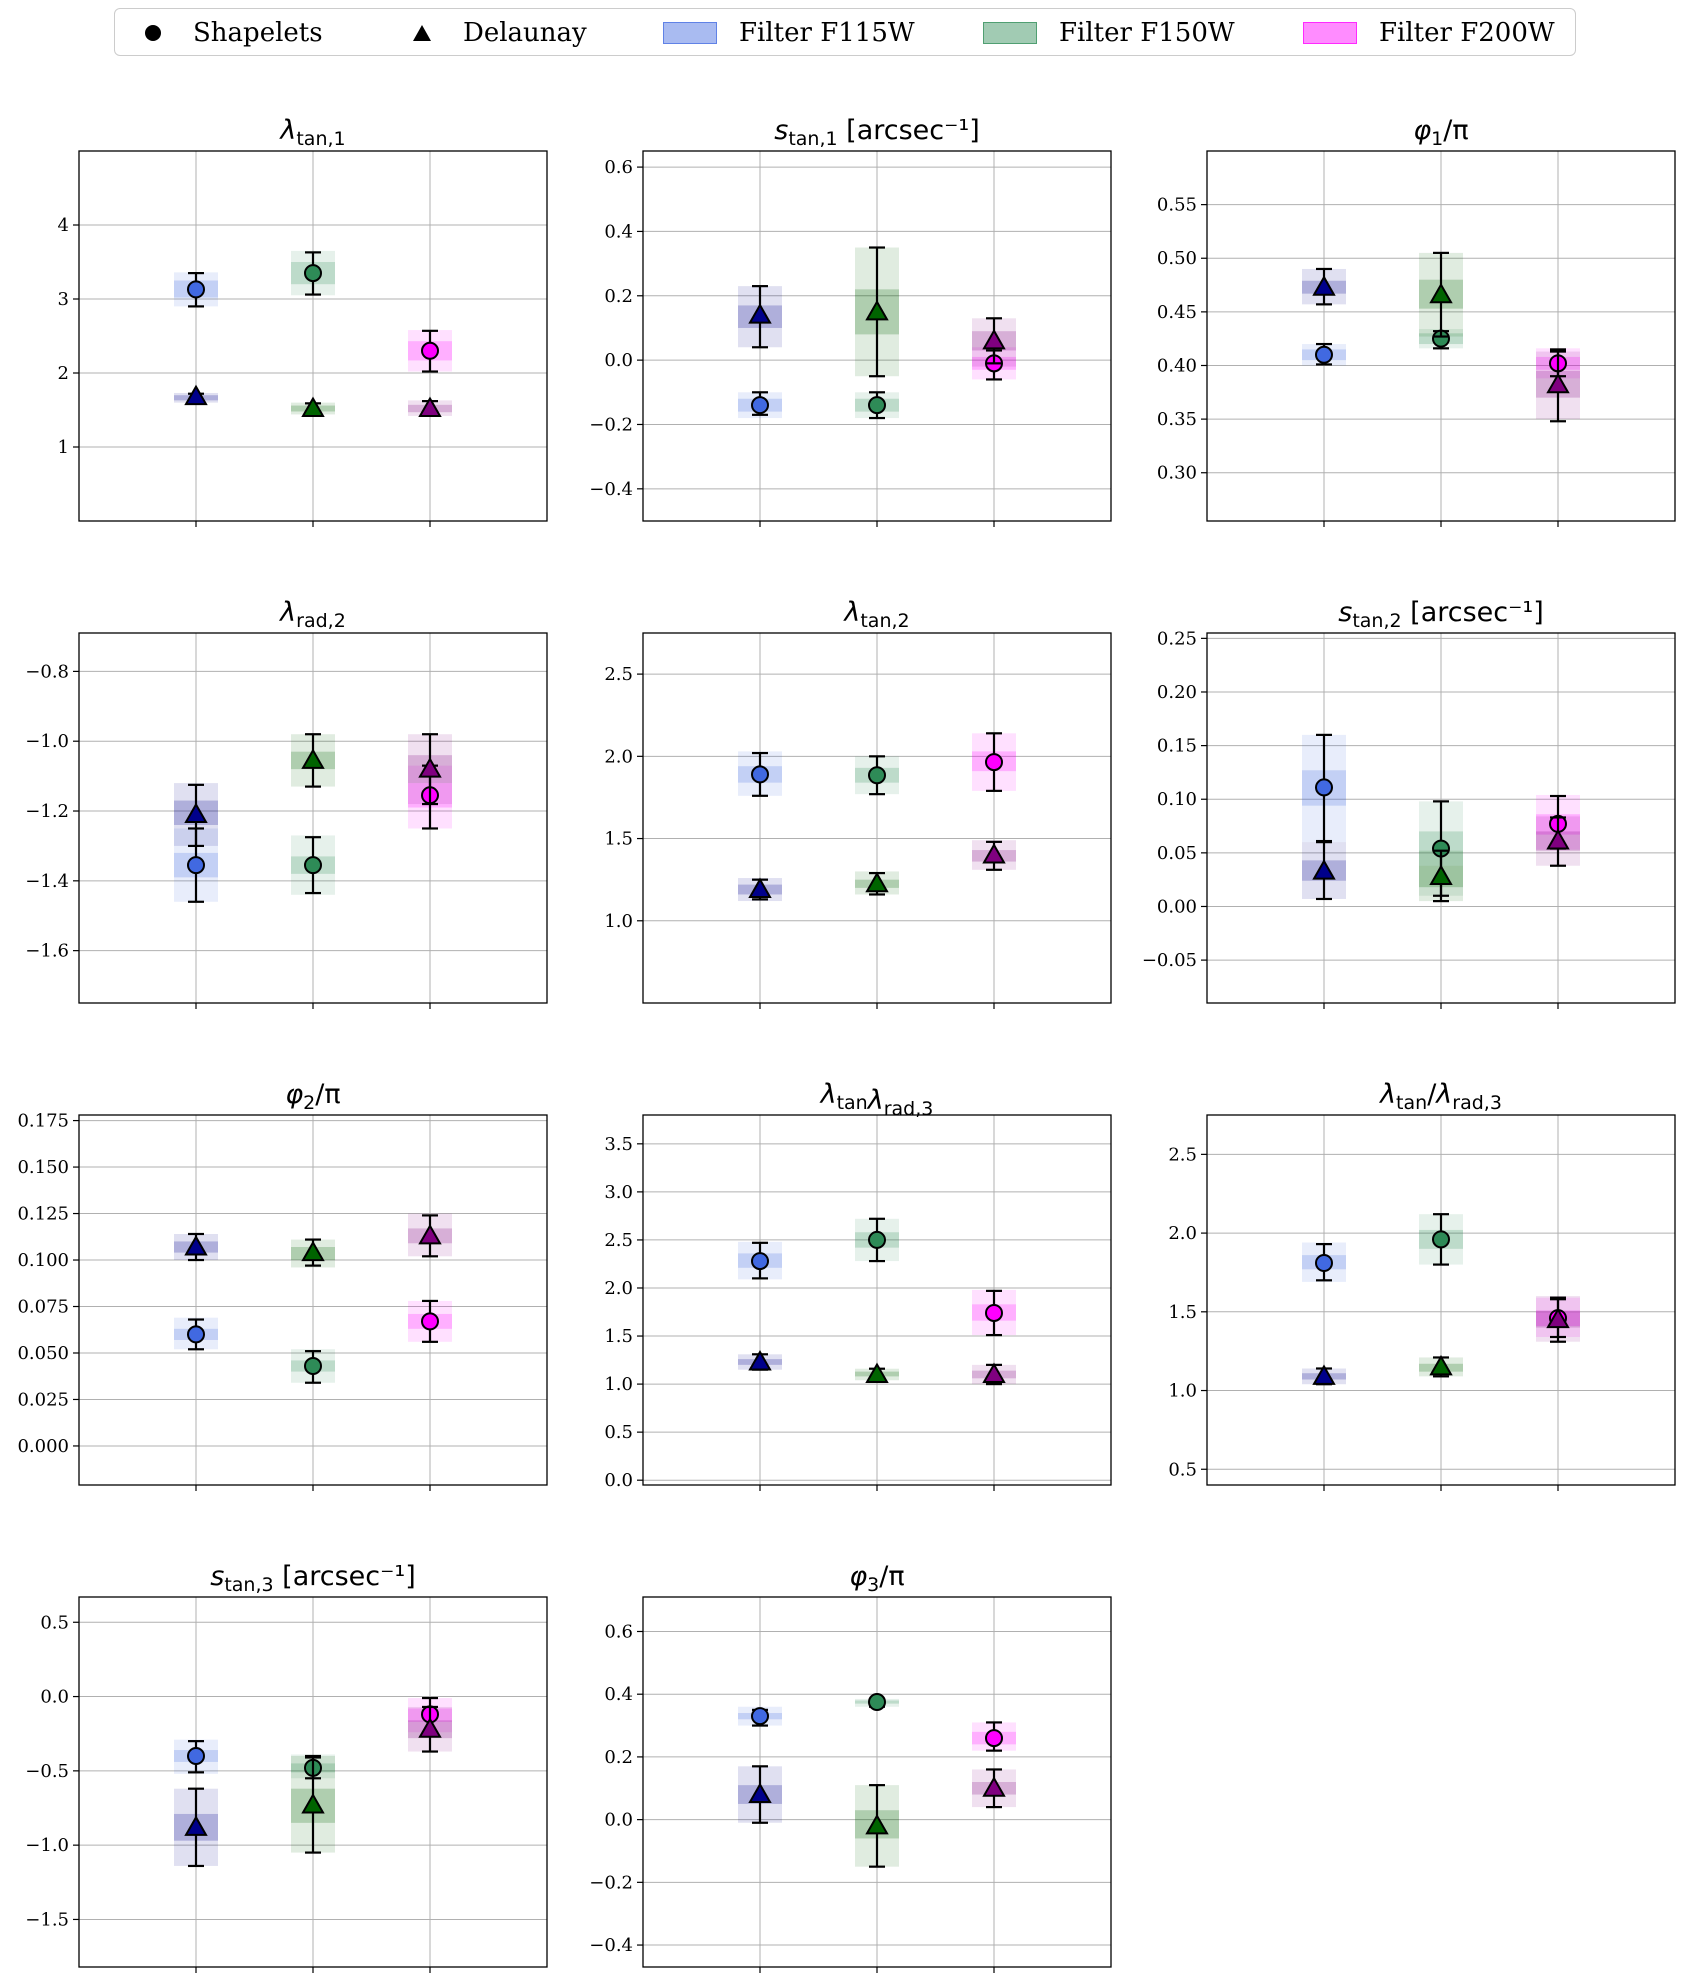 The image size is (1684, 1978). Describe the element at coordinates (63, 447) in the screenshot. I see `y-tick-label: 1` at that location.